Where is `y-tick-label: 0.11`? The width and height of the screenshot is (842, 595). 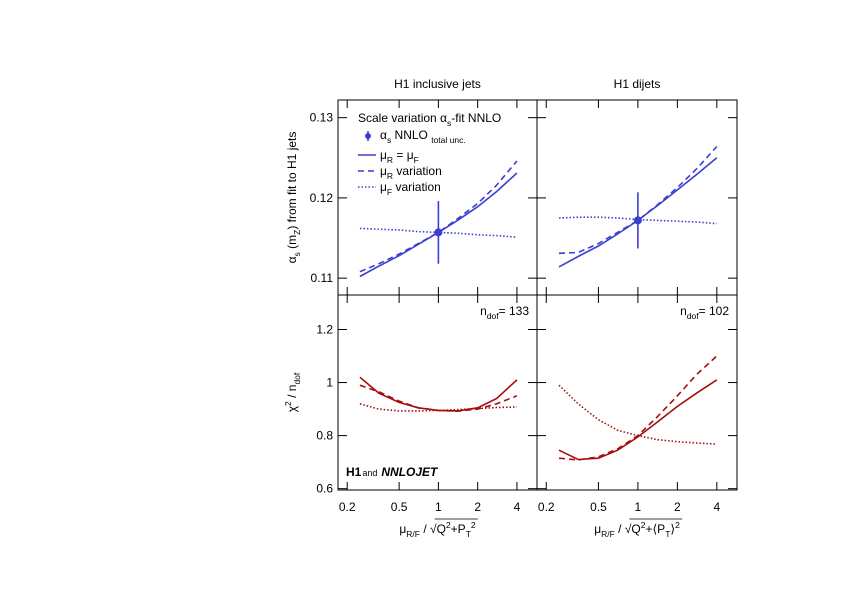
y-tick-label: 0.11 is located at coordinates (322, 278).